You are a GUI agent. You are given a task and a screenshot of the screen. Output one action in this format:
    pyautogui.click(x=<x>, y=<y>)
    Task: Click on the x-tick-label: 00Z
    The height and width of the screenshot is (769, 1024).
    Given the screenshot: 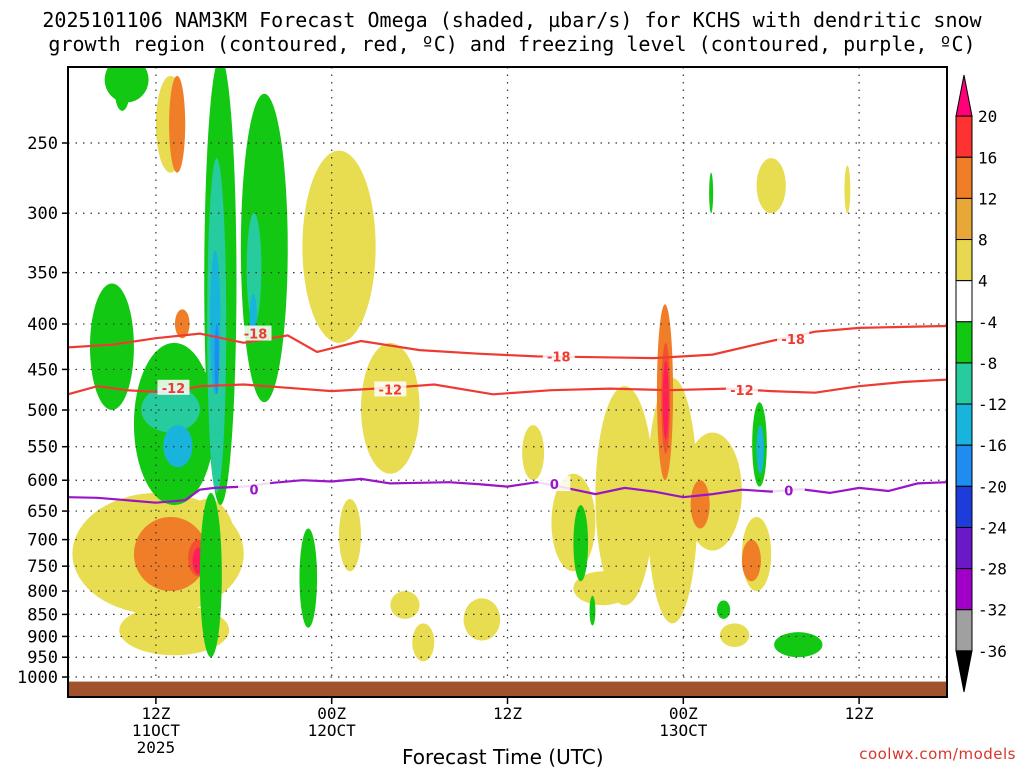 What is the action you would take?
    pyautogui.click(x=331, y=713)
    